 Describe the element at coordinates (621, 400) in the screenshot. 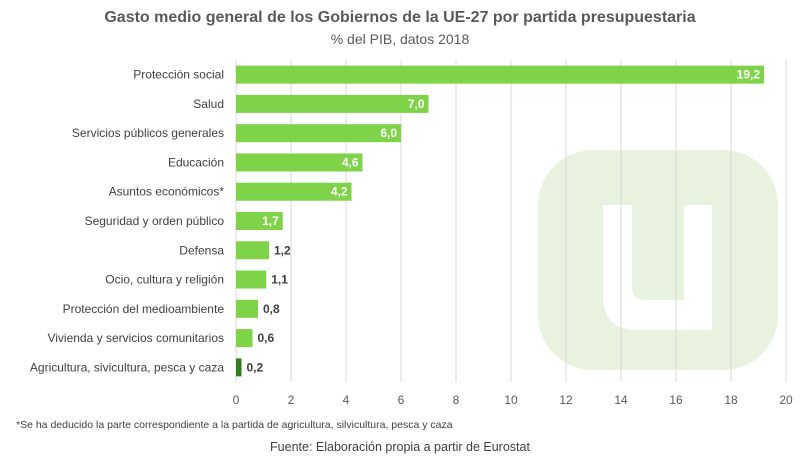

I see `x-tick-label: 14` at that location.